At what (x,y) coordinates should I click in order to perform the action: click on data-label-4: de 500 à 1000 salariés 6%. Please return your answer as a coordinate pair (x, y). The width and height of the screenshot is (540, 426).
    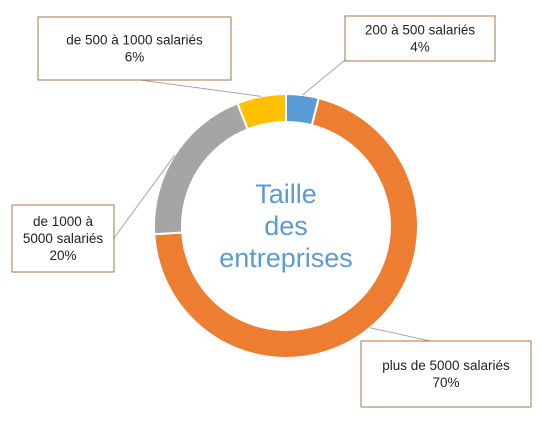
    Looking at the image, I should click on (134, 48).